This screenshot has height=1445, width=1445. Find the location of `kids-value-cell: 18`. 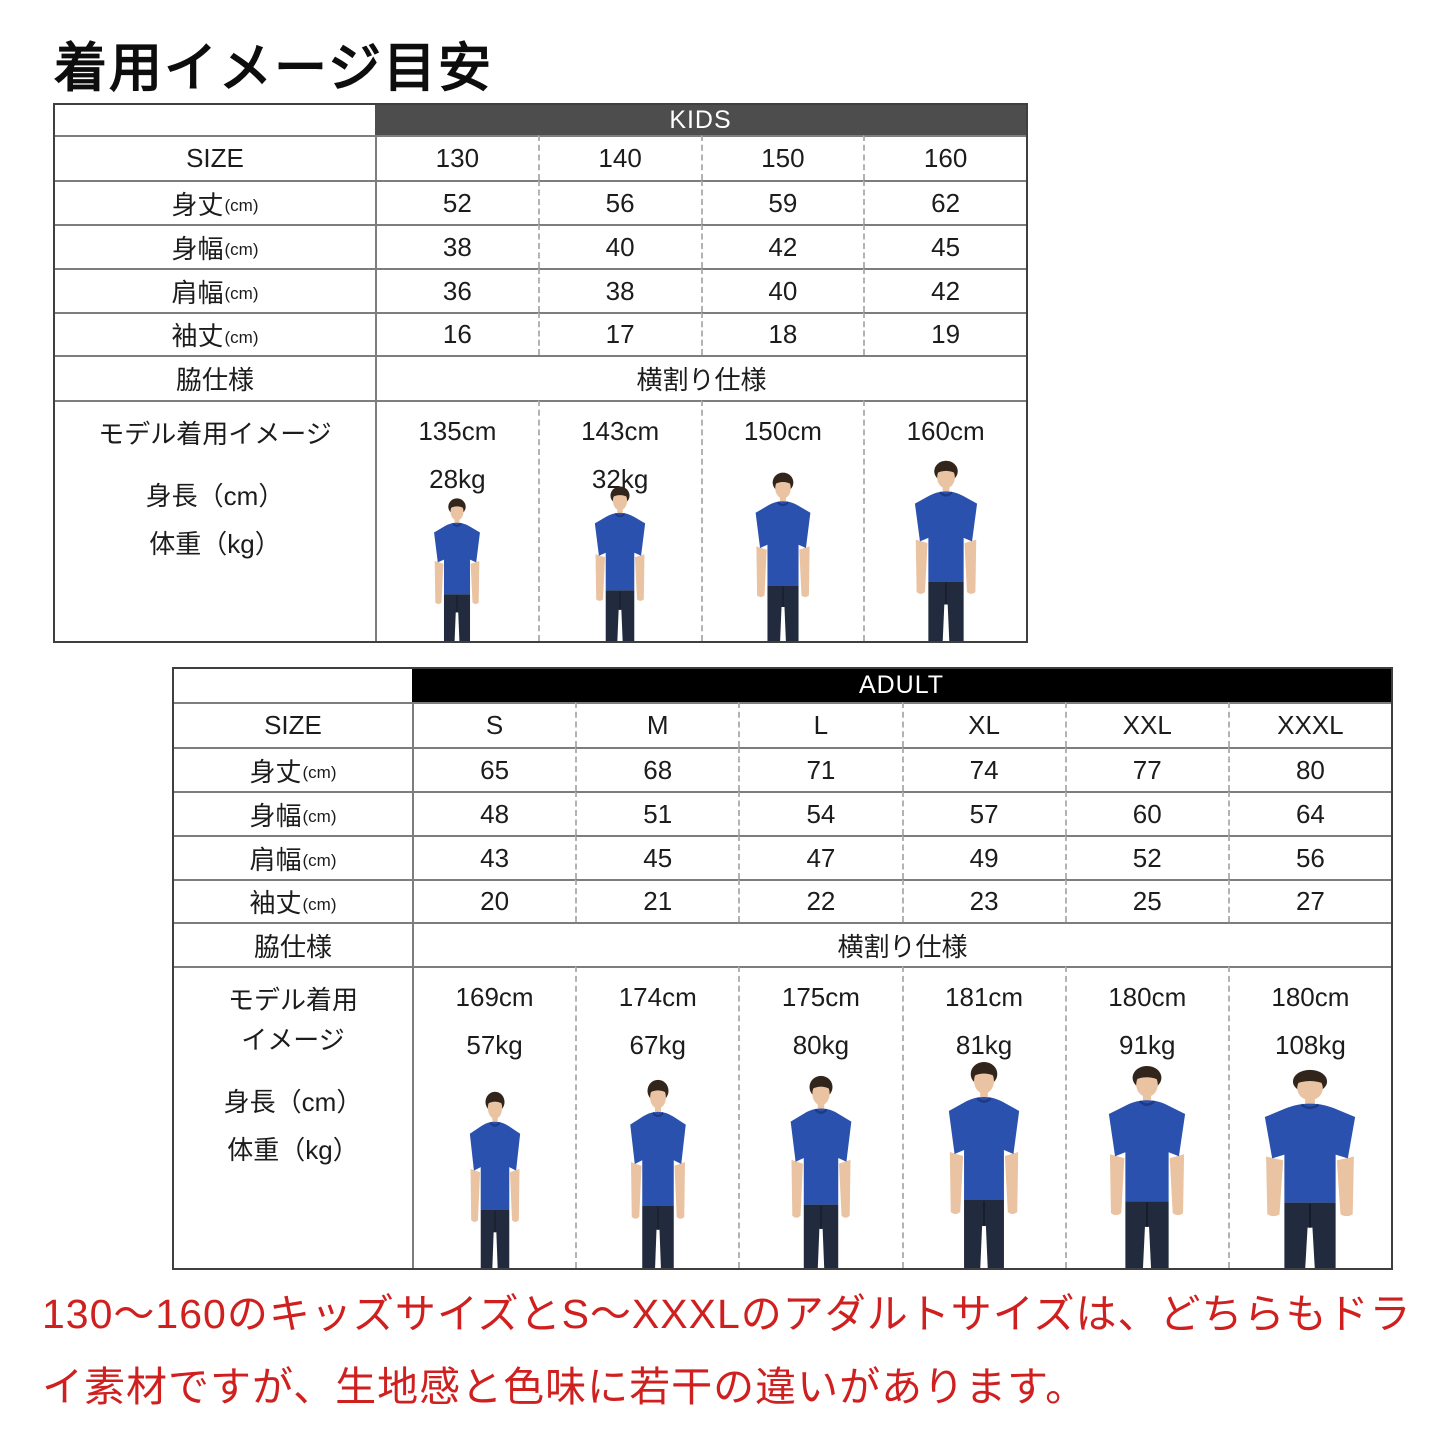

kids-value-cell: 18 is located at coordinates (782, 333).